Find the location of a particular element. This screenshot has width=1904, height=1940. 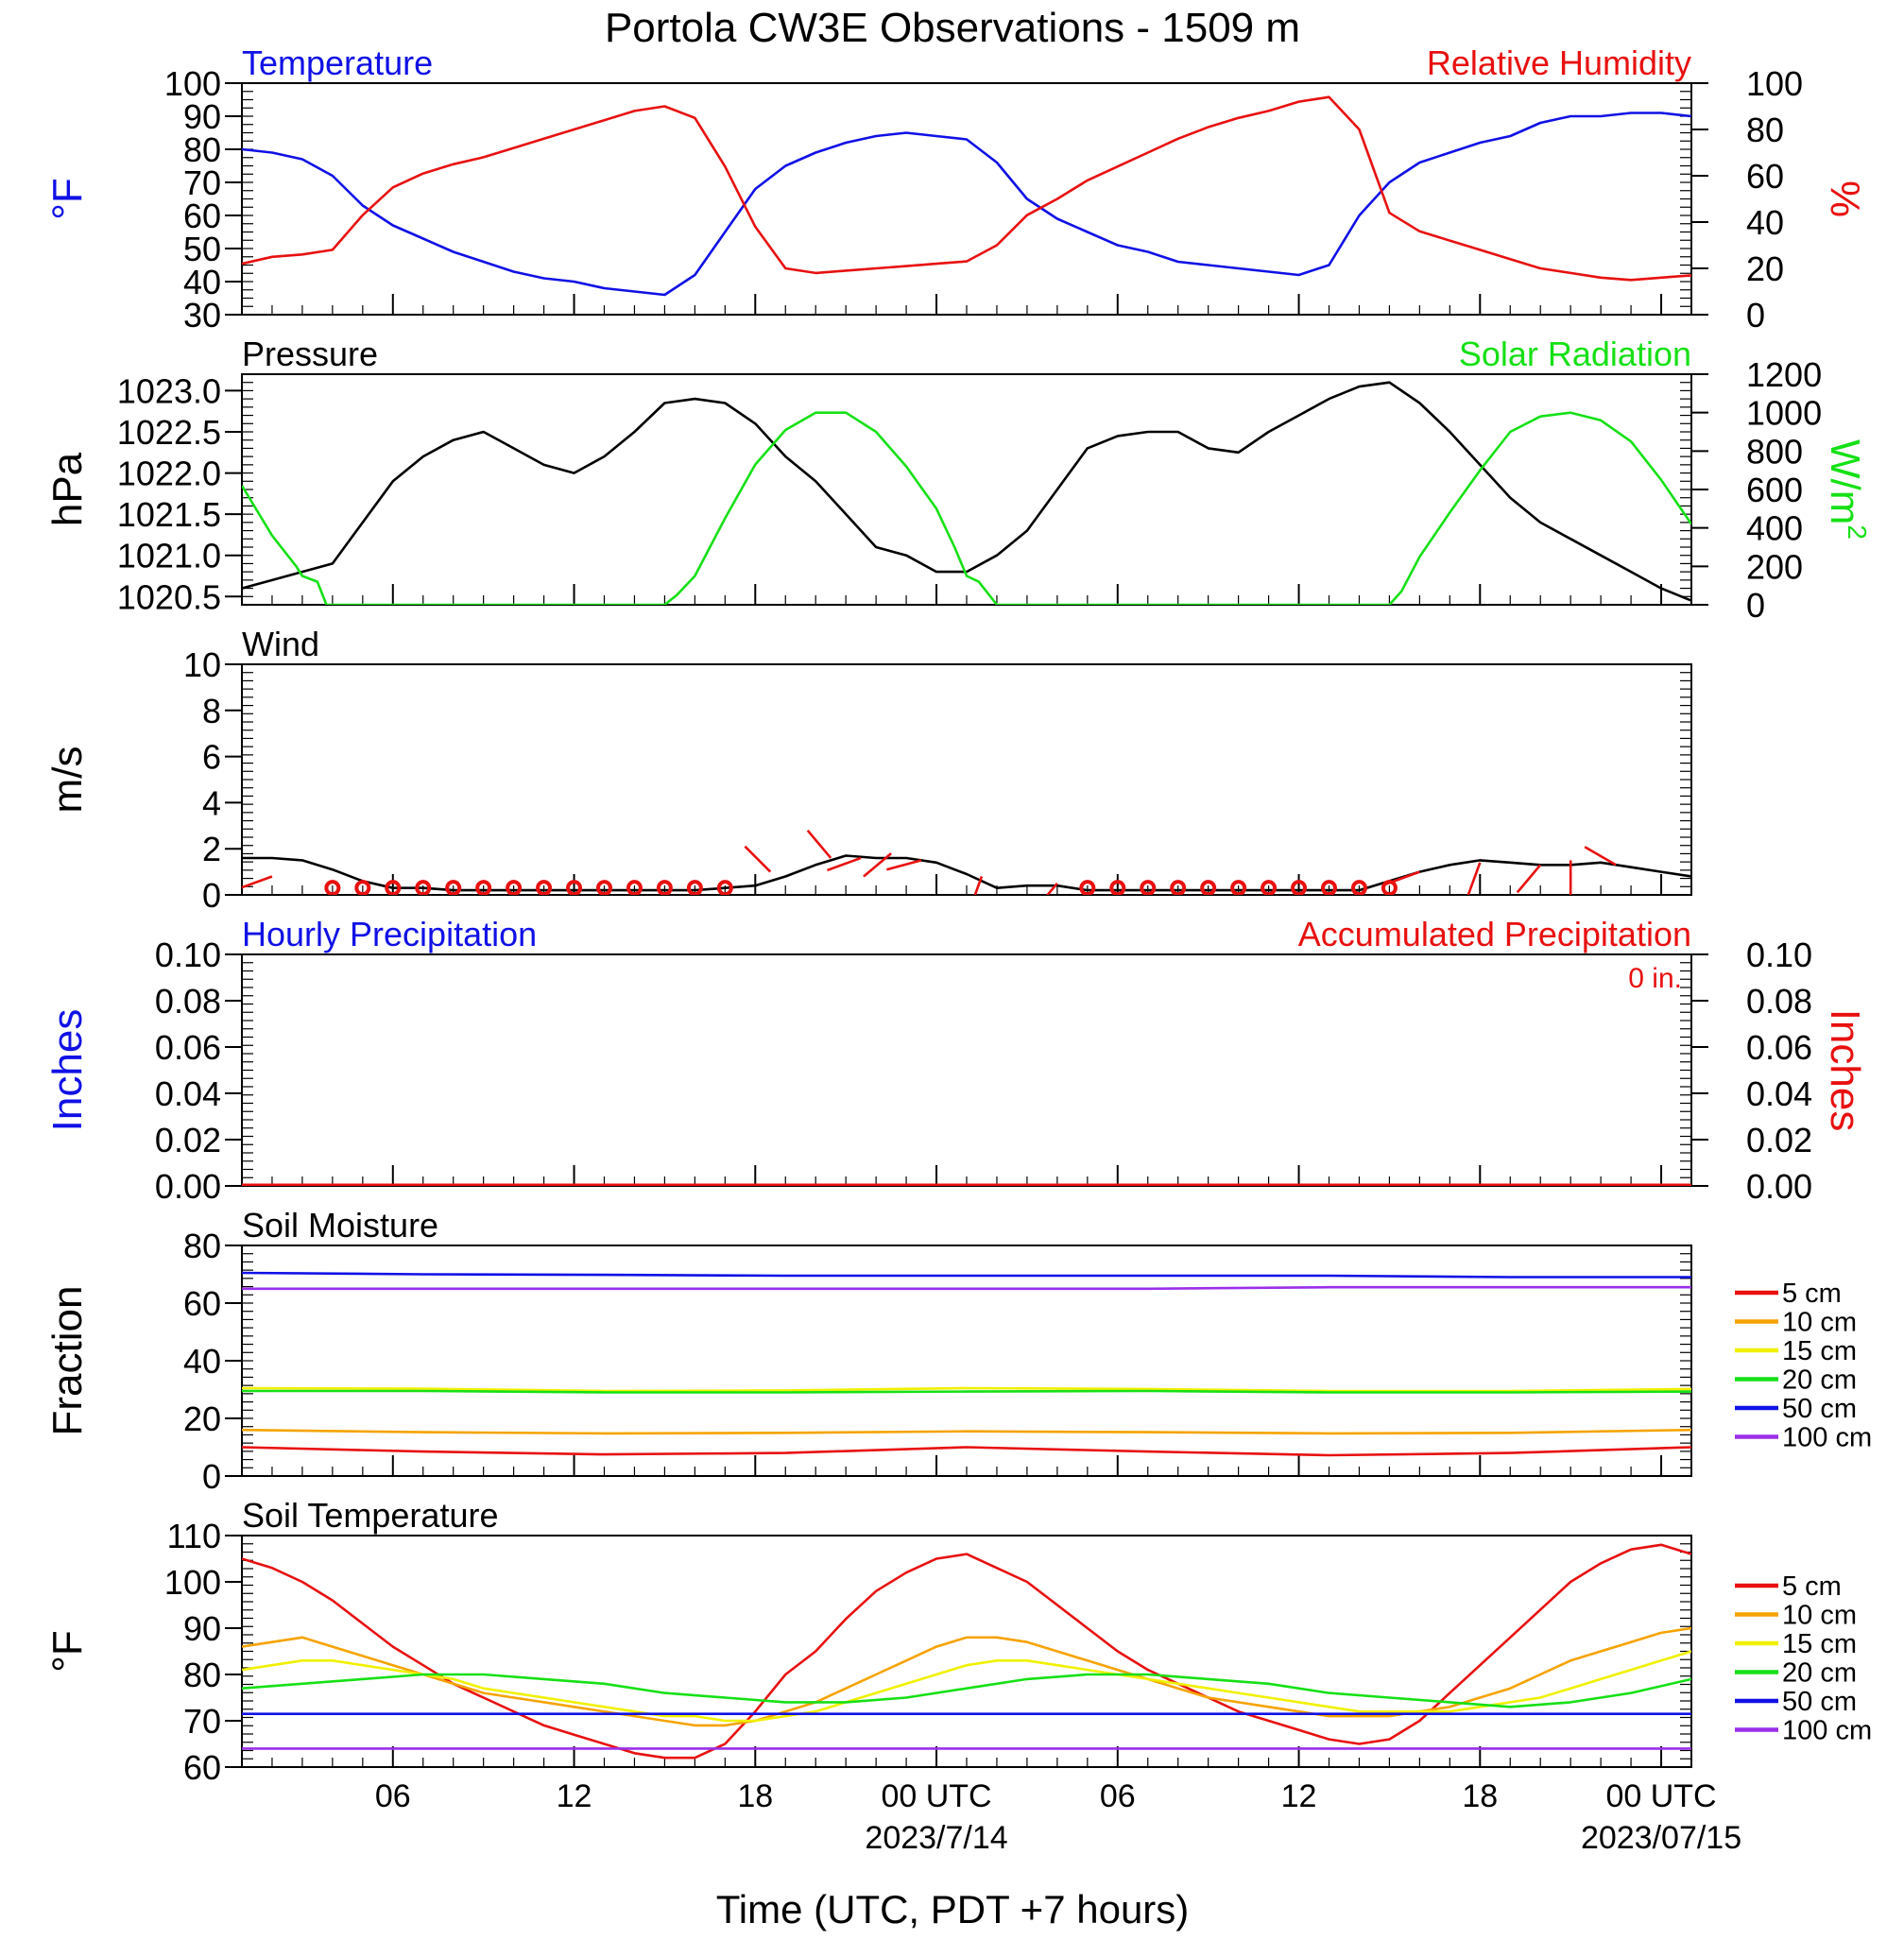

x-tick-label: 12 is located at coordinates (1299, 1796).